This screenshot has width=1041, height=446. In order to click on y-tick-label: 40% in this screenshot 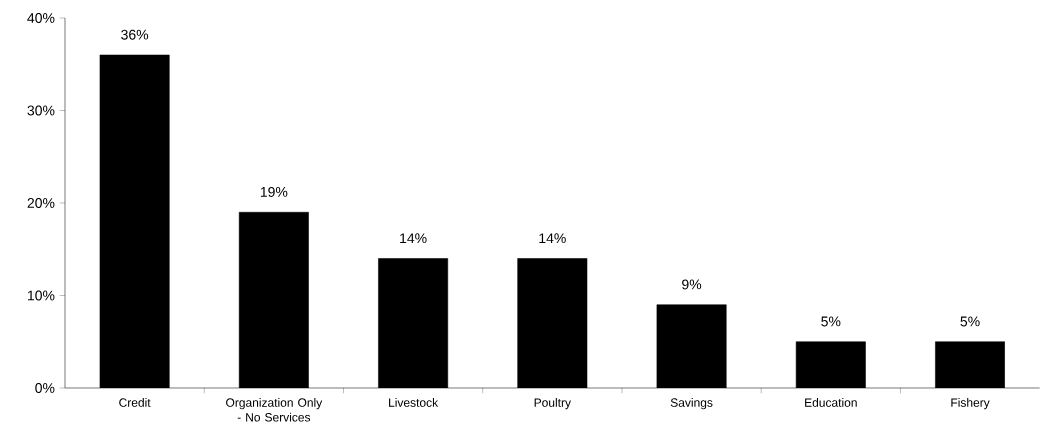, I will do `click(41, 18)`.